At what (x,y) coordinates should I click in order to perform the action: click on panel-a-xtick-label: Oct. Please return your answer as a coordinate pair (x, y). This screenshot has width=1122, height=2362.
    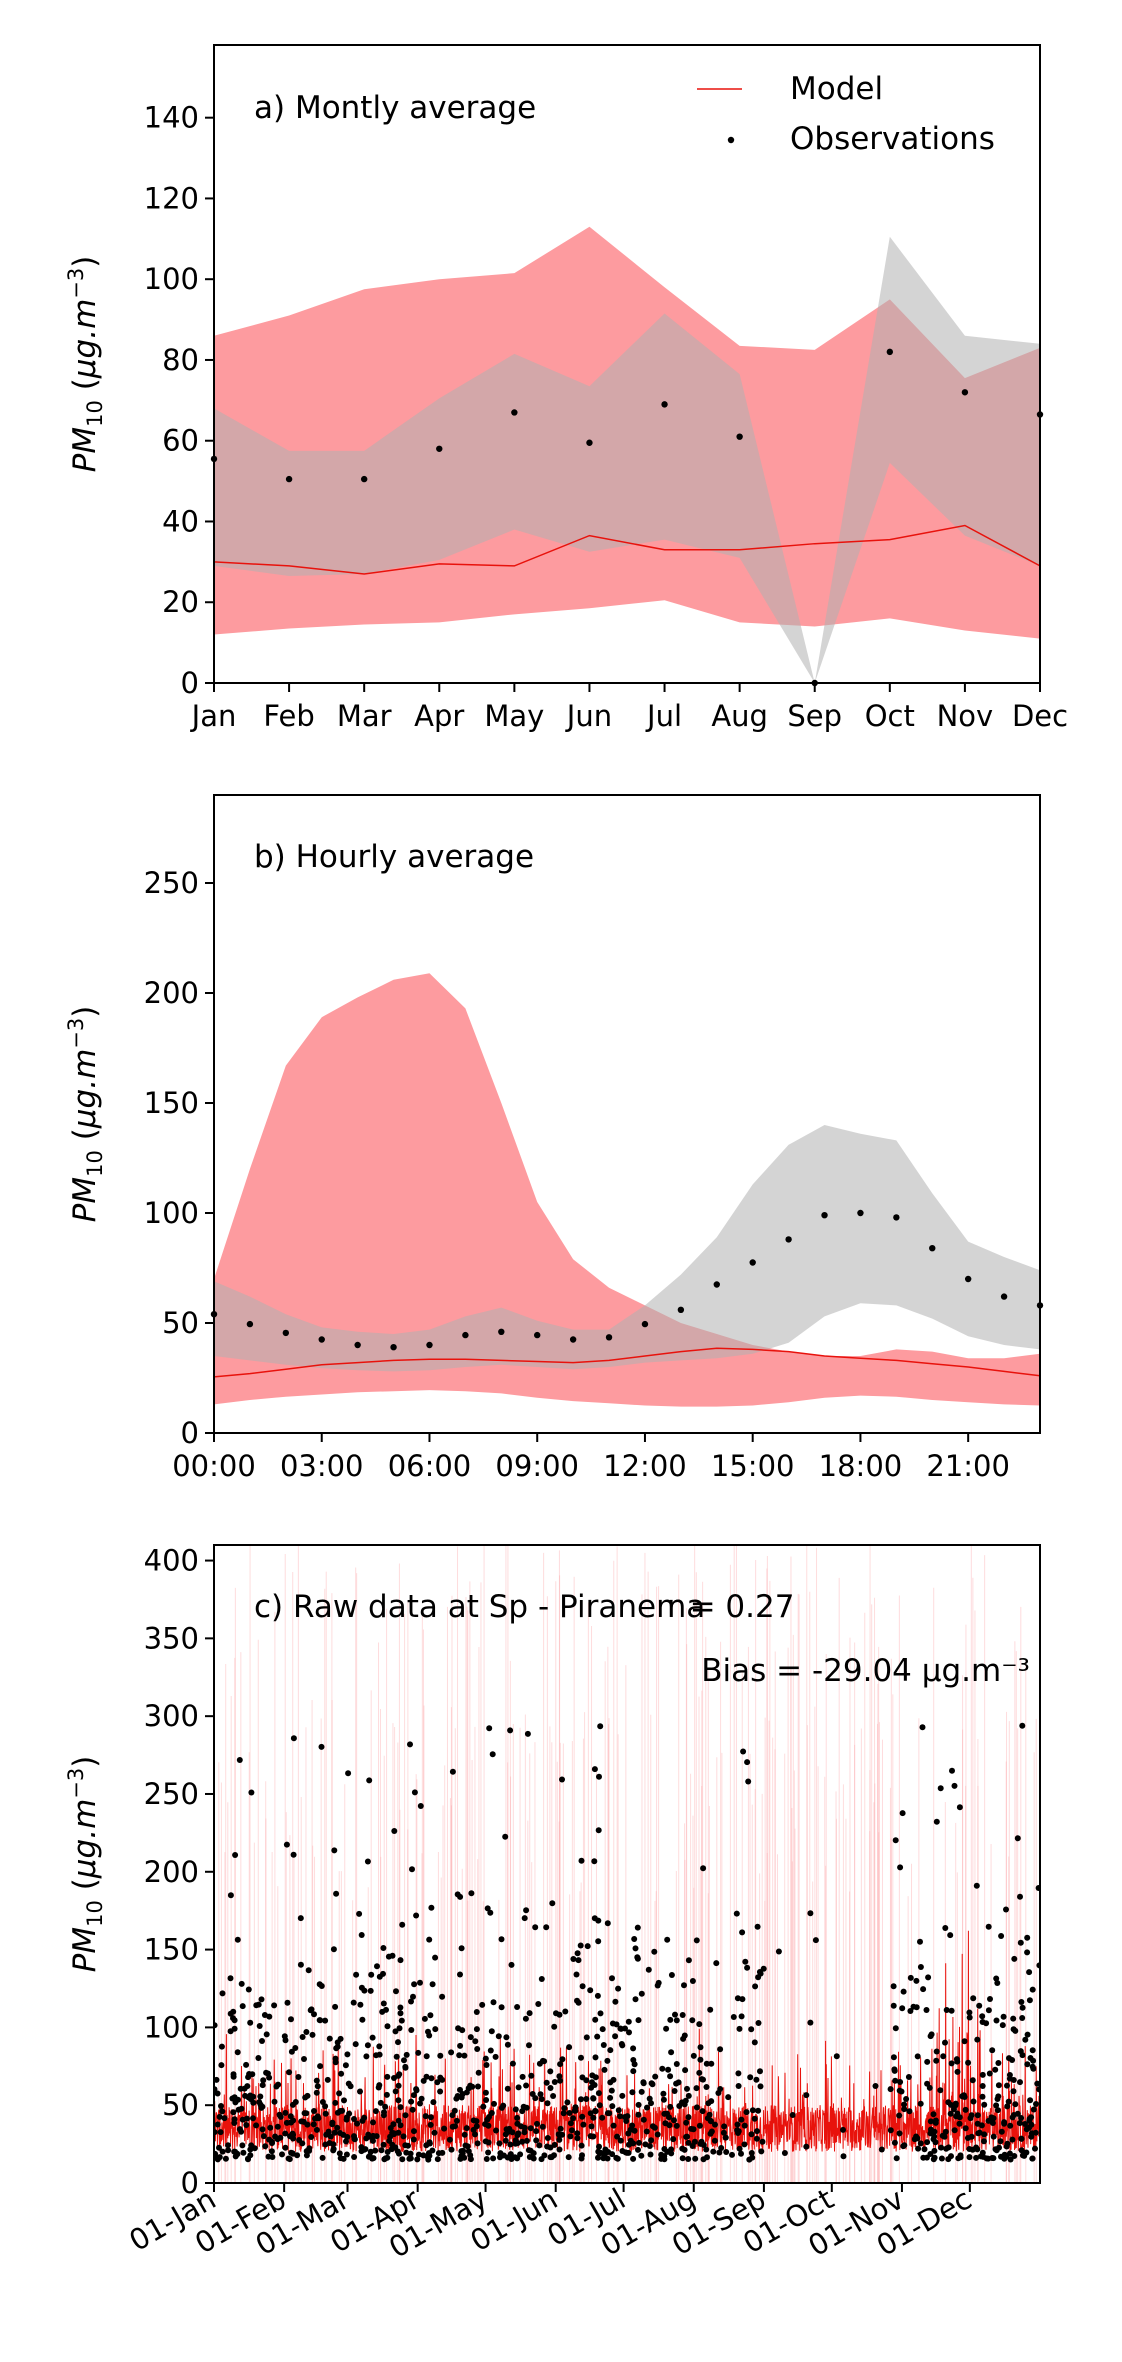
    Looking at the image, I should click on (890, 716).